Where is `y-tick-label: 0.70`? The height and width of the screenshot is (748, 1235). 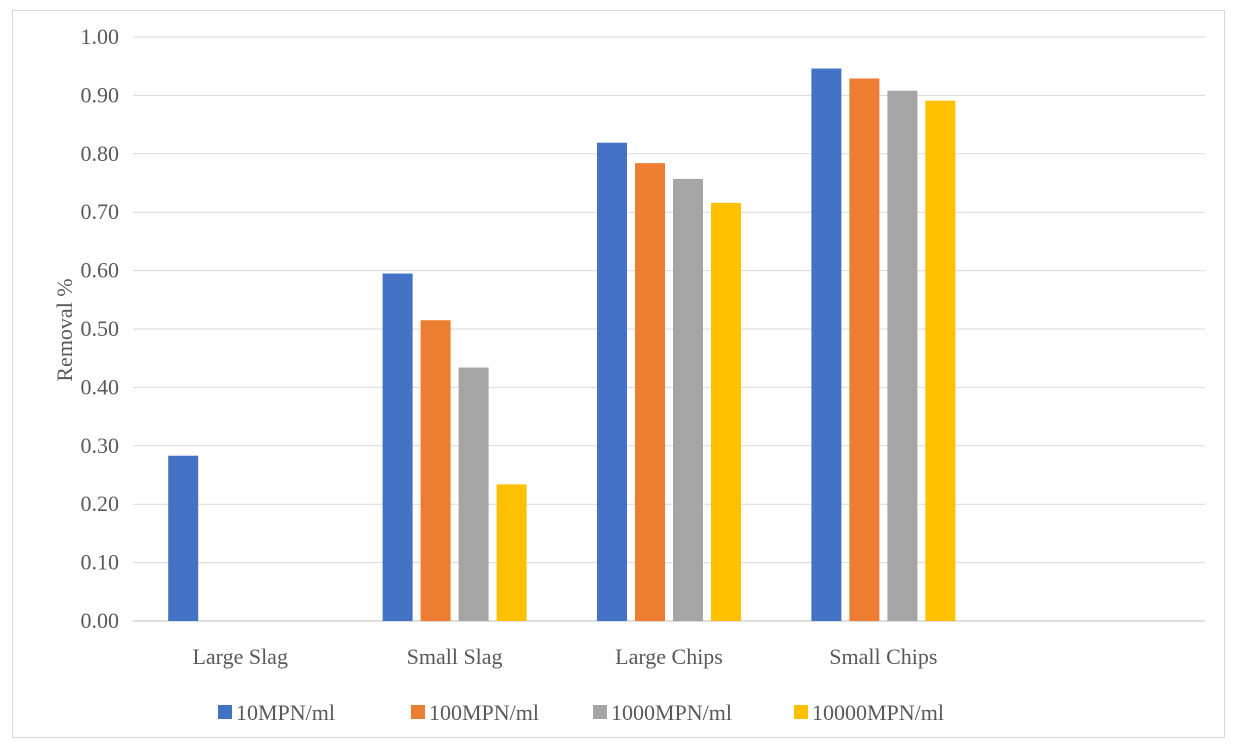 y-tick-label: 0.70 is located at coordinates (100, 211).